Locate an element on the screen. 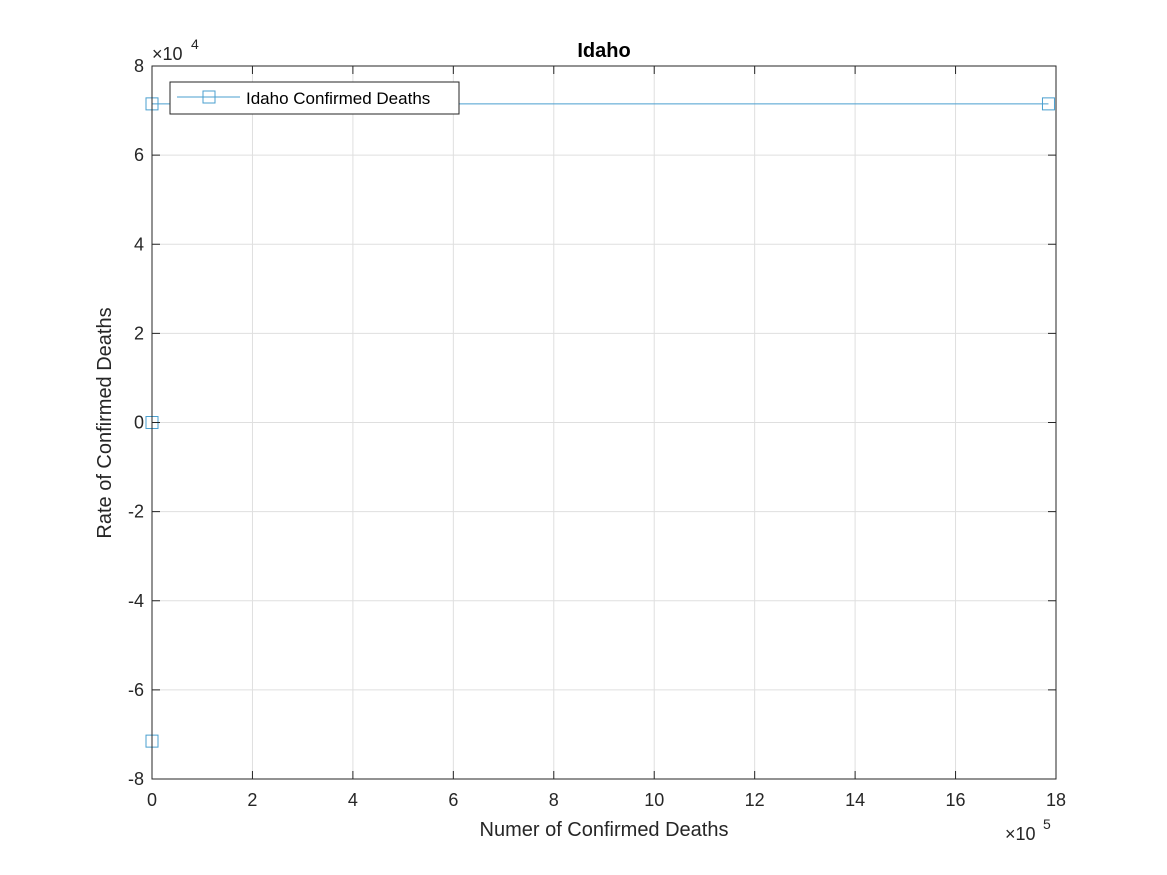  y-tick-label: 8 is located at coordinates (139, 66).